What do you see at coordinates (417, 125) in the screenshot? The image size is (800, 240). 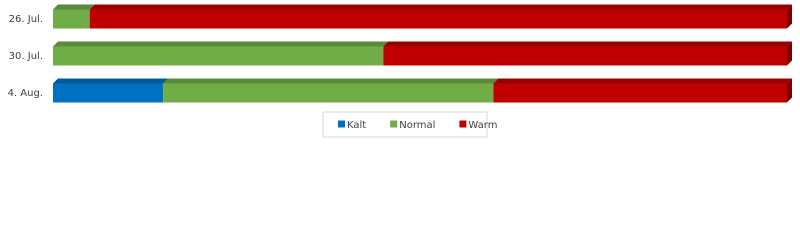 I see `legend-label: Normal` at bounding box center [417, 125].